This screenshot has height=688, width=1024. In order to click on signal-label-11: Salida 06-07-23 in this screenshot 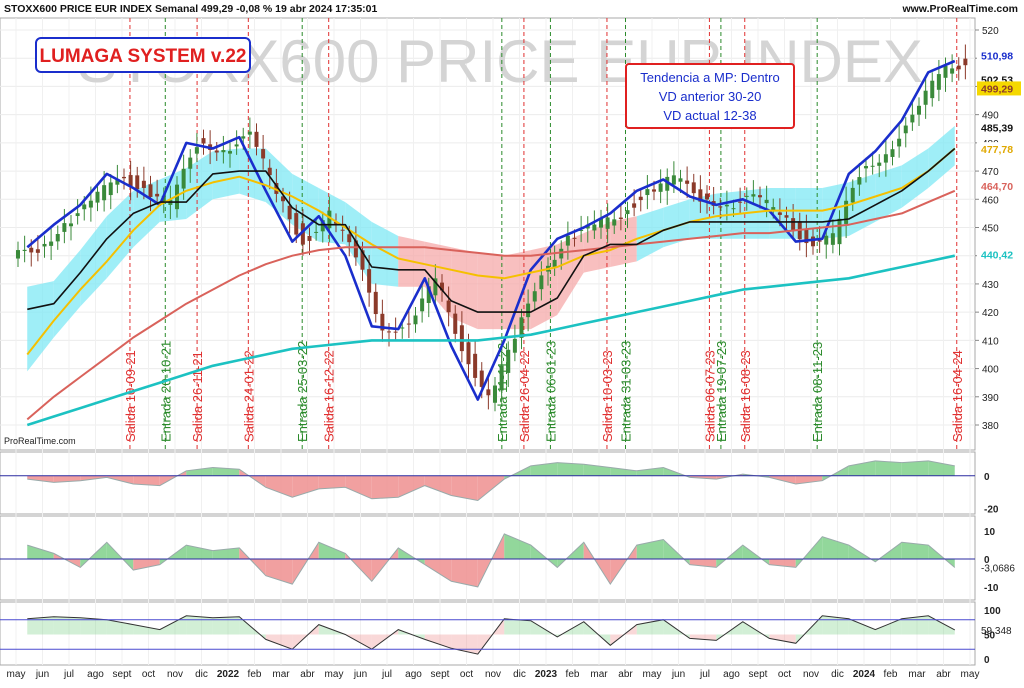, I will do `click(709, 396)`.